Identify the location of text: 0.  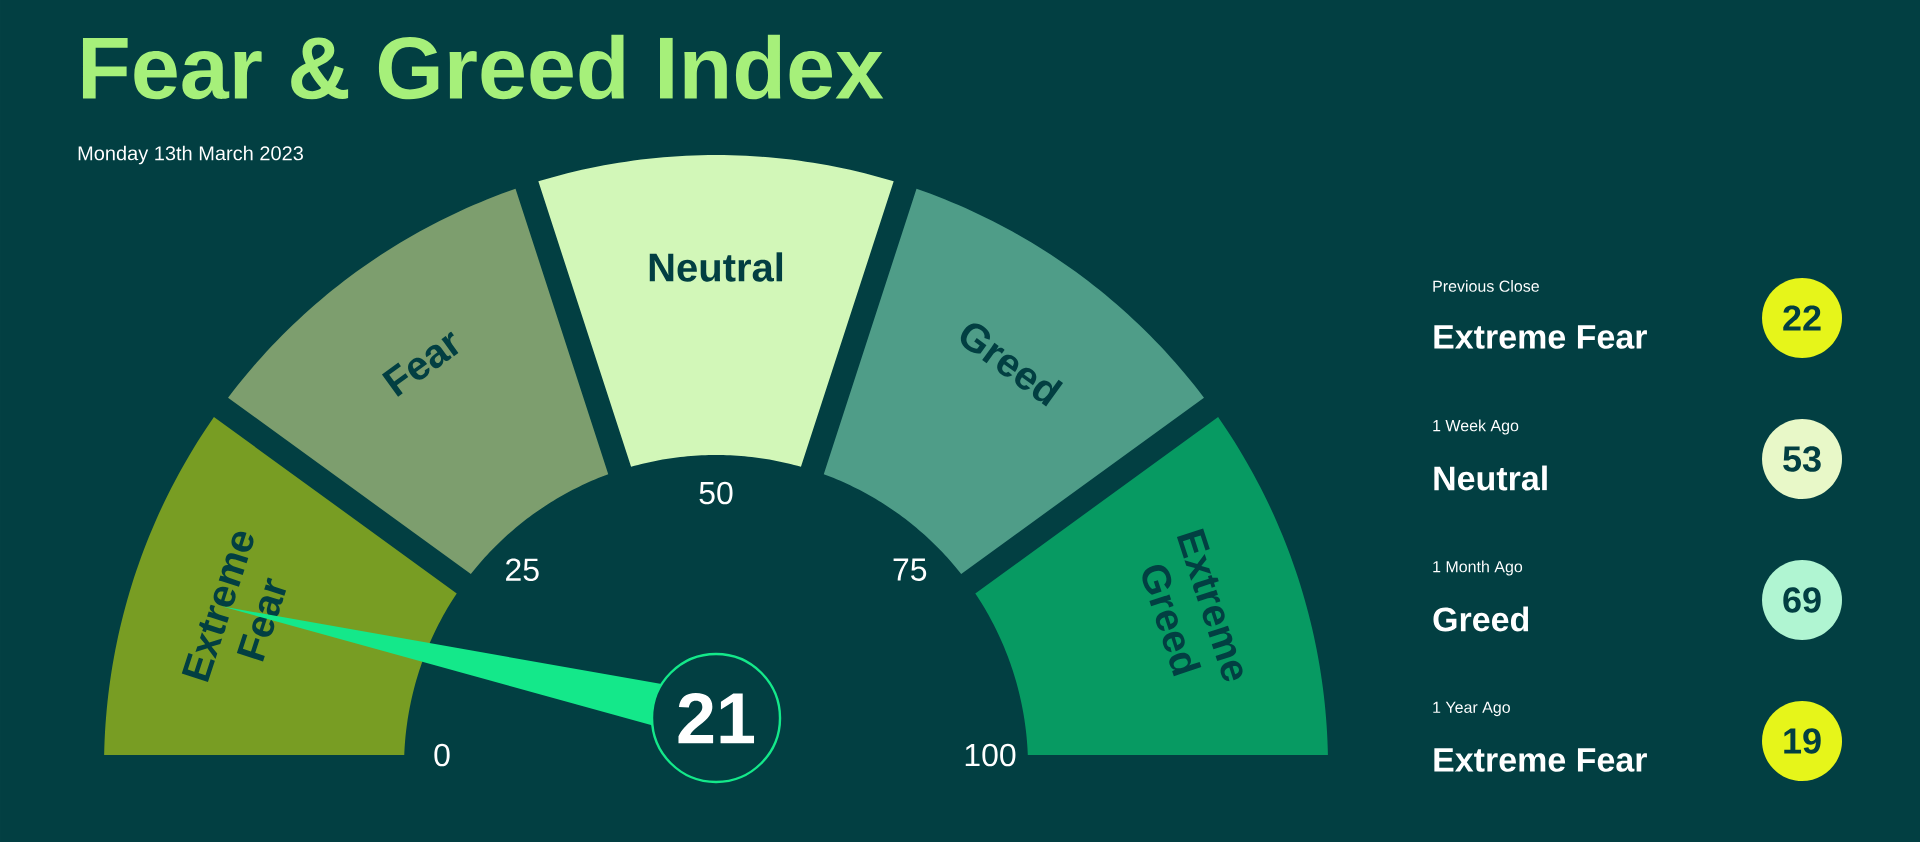
(442, 755).